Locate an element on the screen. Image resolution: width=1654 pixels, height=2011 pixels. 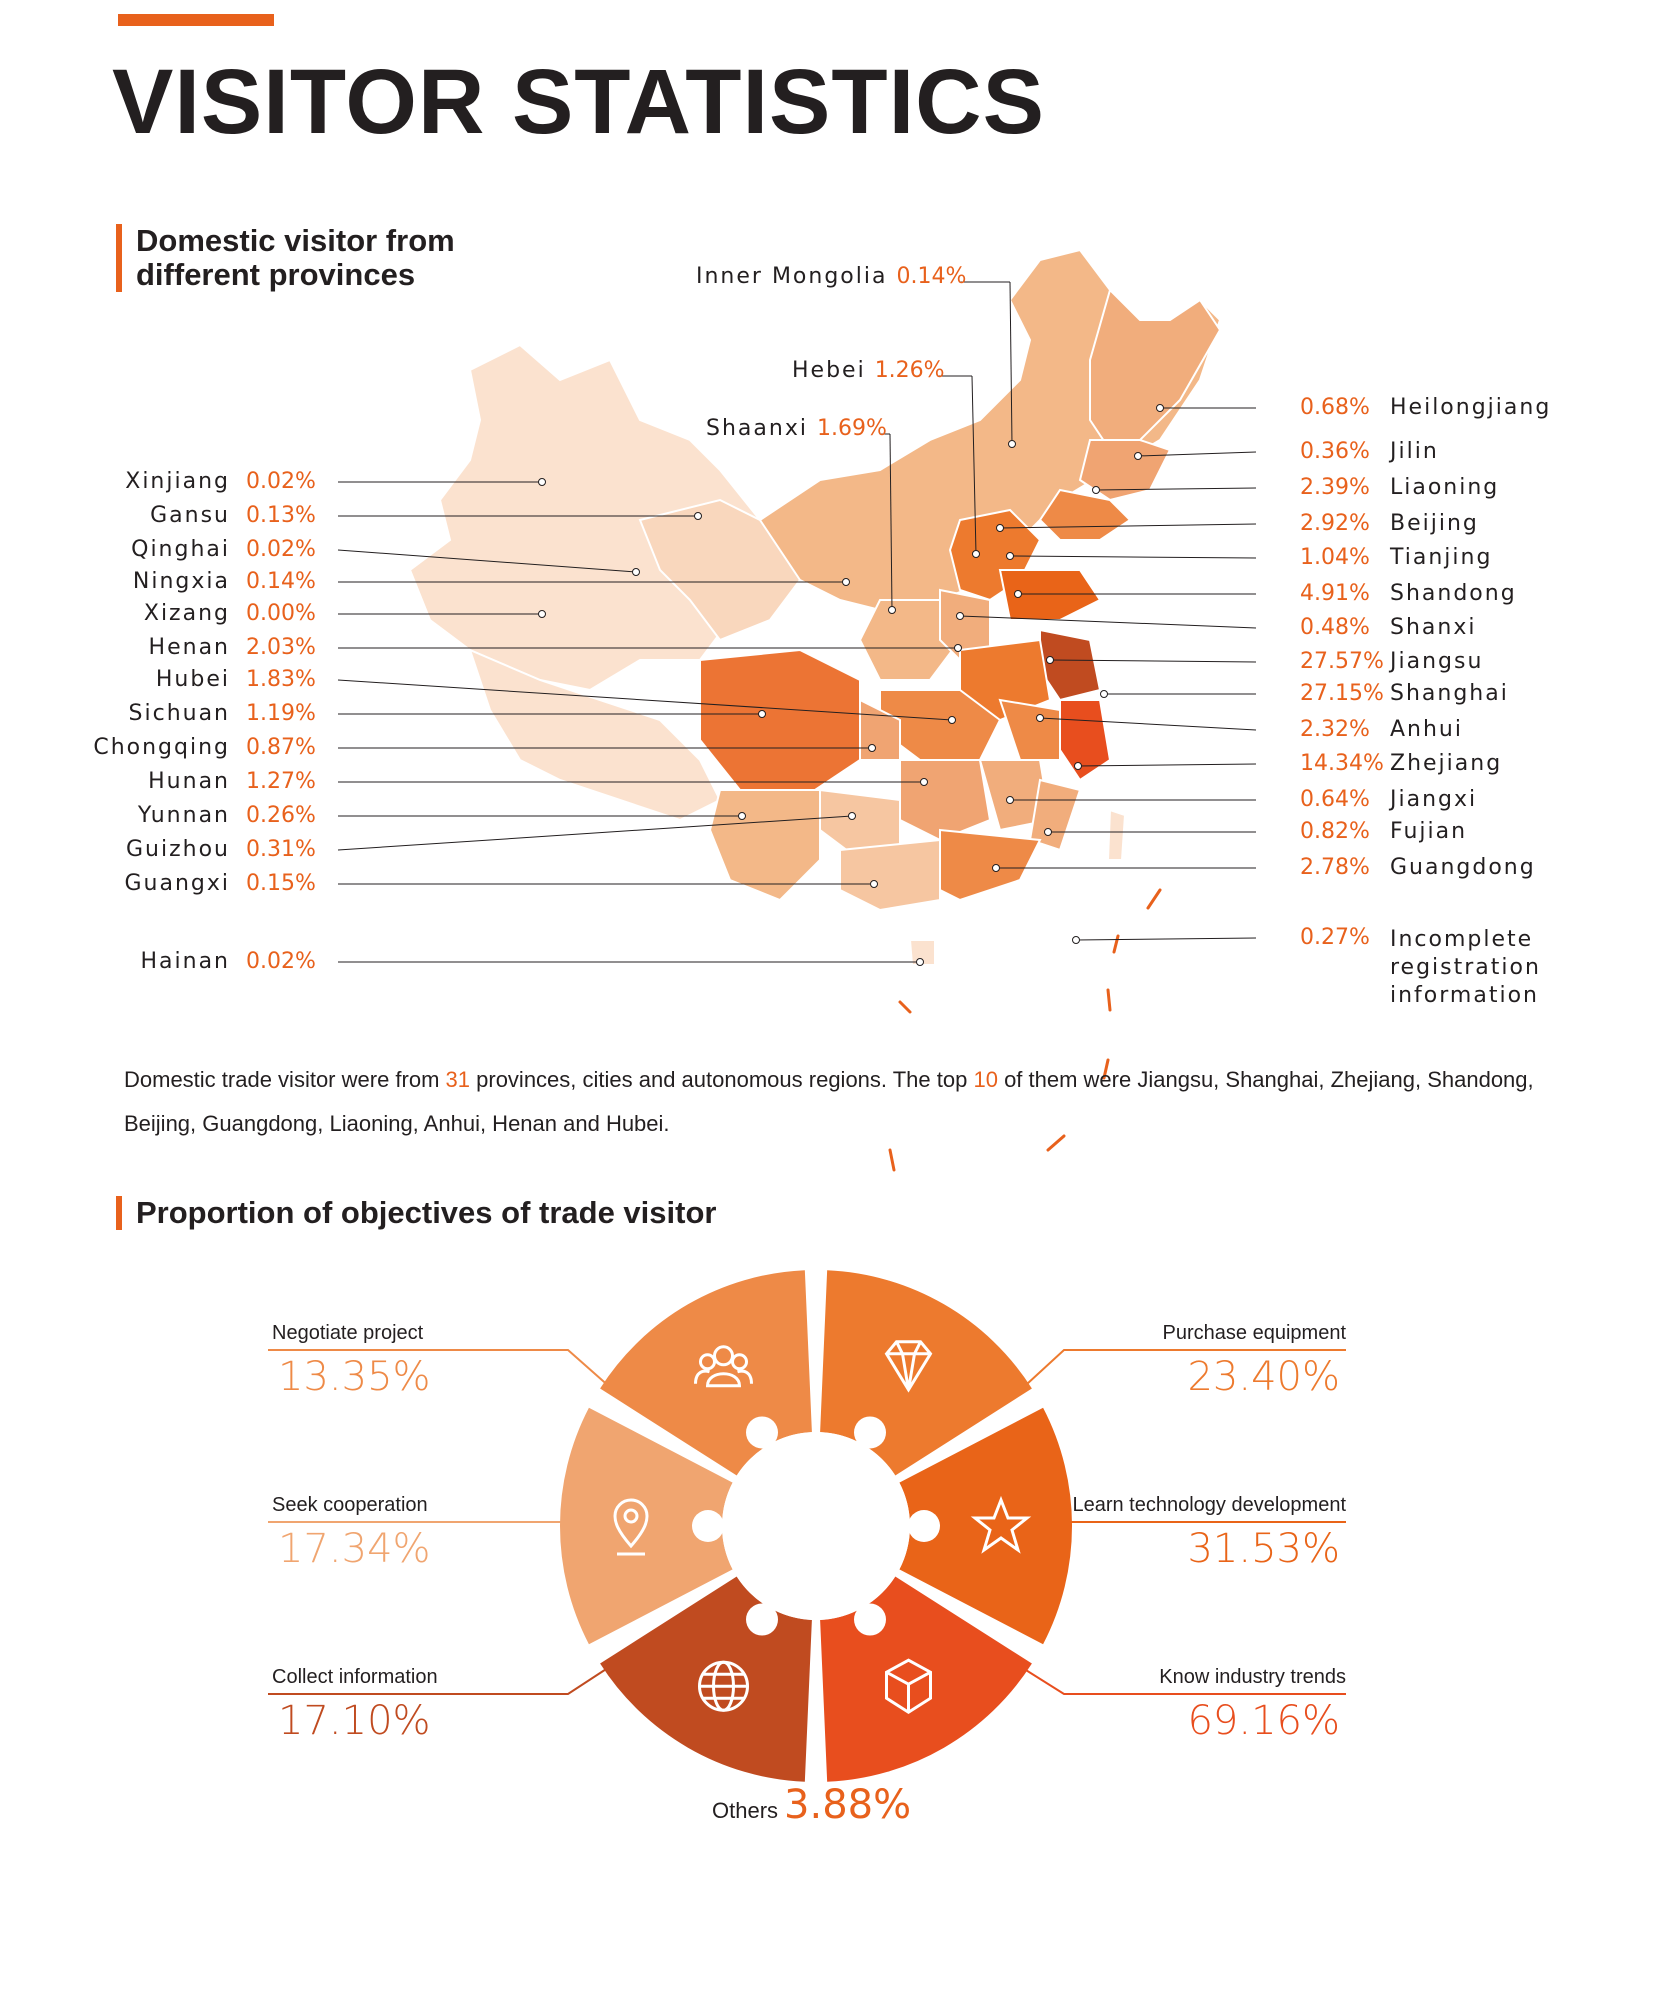
province-top-hebei: Hebei 1.26% is located at coordinates (868, 370).